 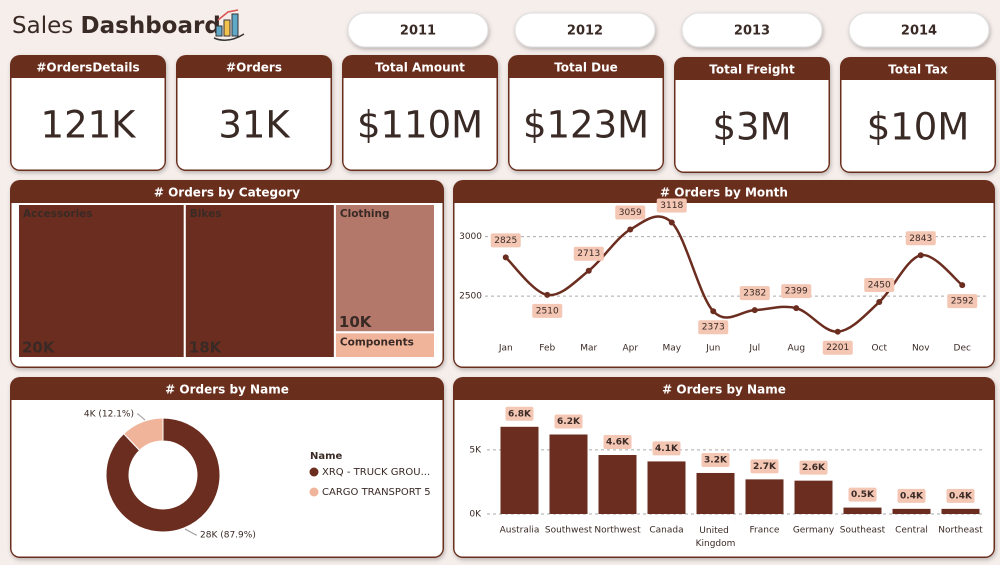 What do you see at coordinates (151, 26) in the screenshot?
I see `title-bold: Dashboard` at bounding box center [151, 26].